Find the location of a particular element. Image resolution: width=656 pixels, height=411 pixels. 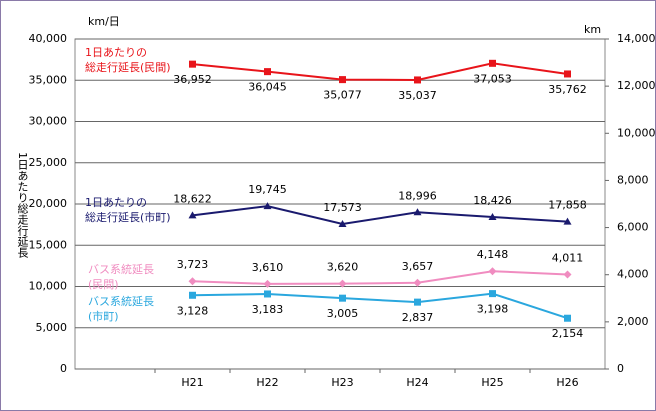

data-label: 3,610 is located at coordinates (268, 267).